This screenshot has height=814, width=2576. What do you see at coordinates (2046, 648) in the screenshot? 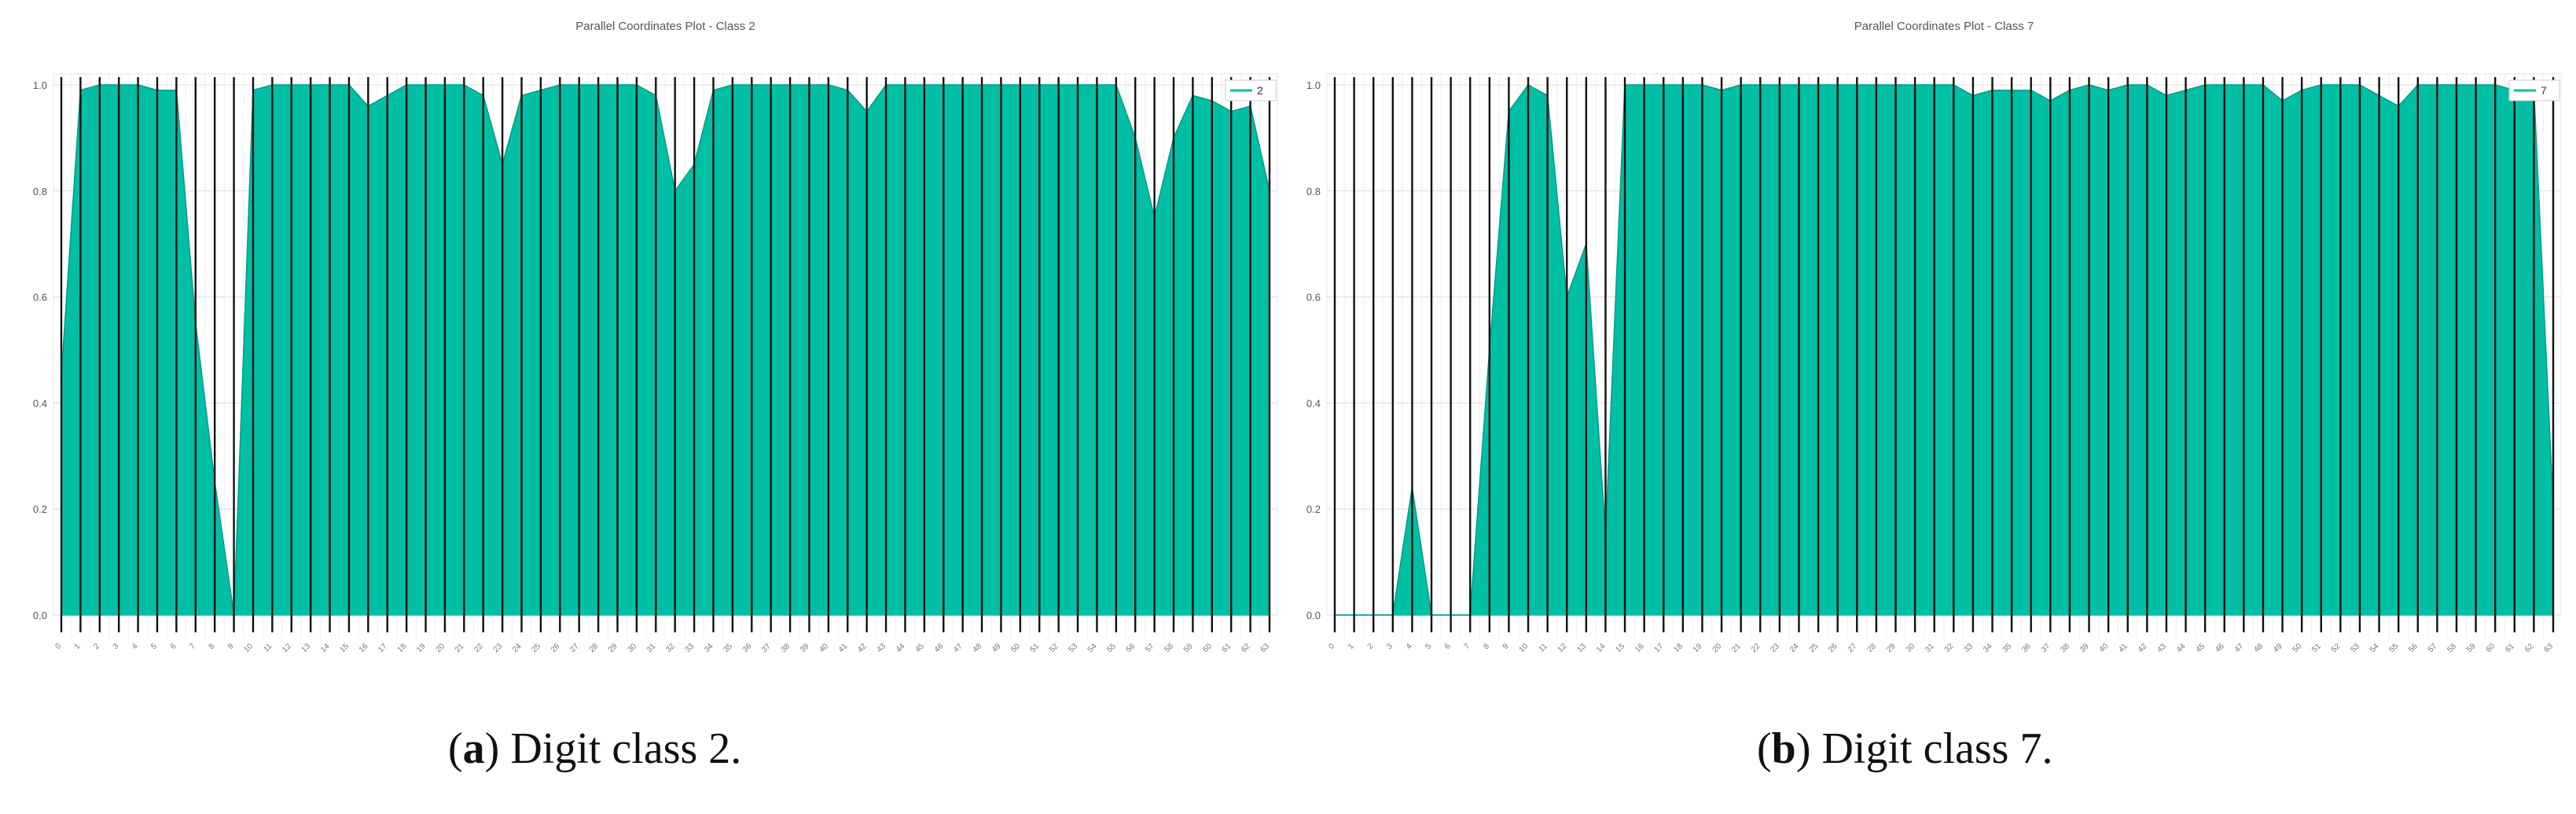
I see `x-tick-label: 37` at bounding box center [2046, 648].